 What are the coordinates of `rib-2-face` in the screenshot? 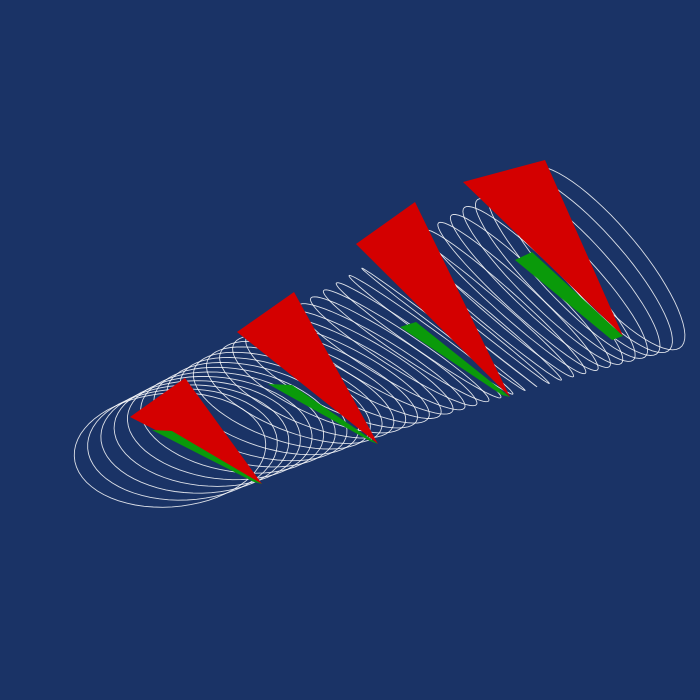 It's located at (307, 368).